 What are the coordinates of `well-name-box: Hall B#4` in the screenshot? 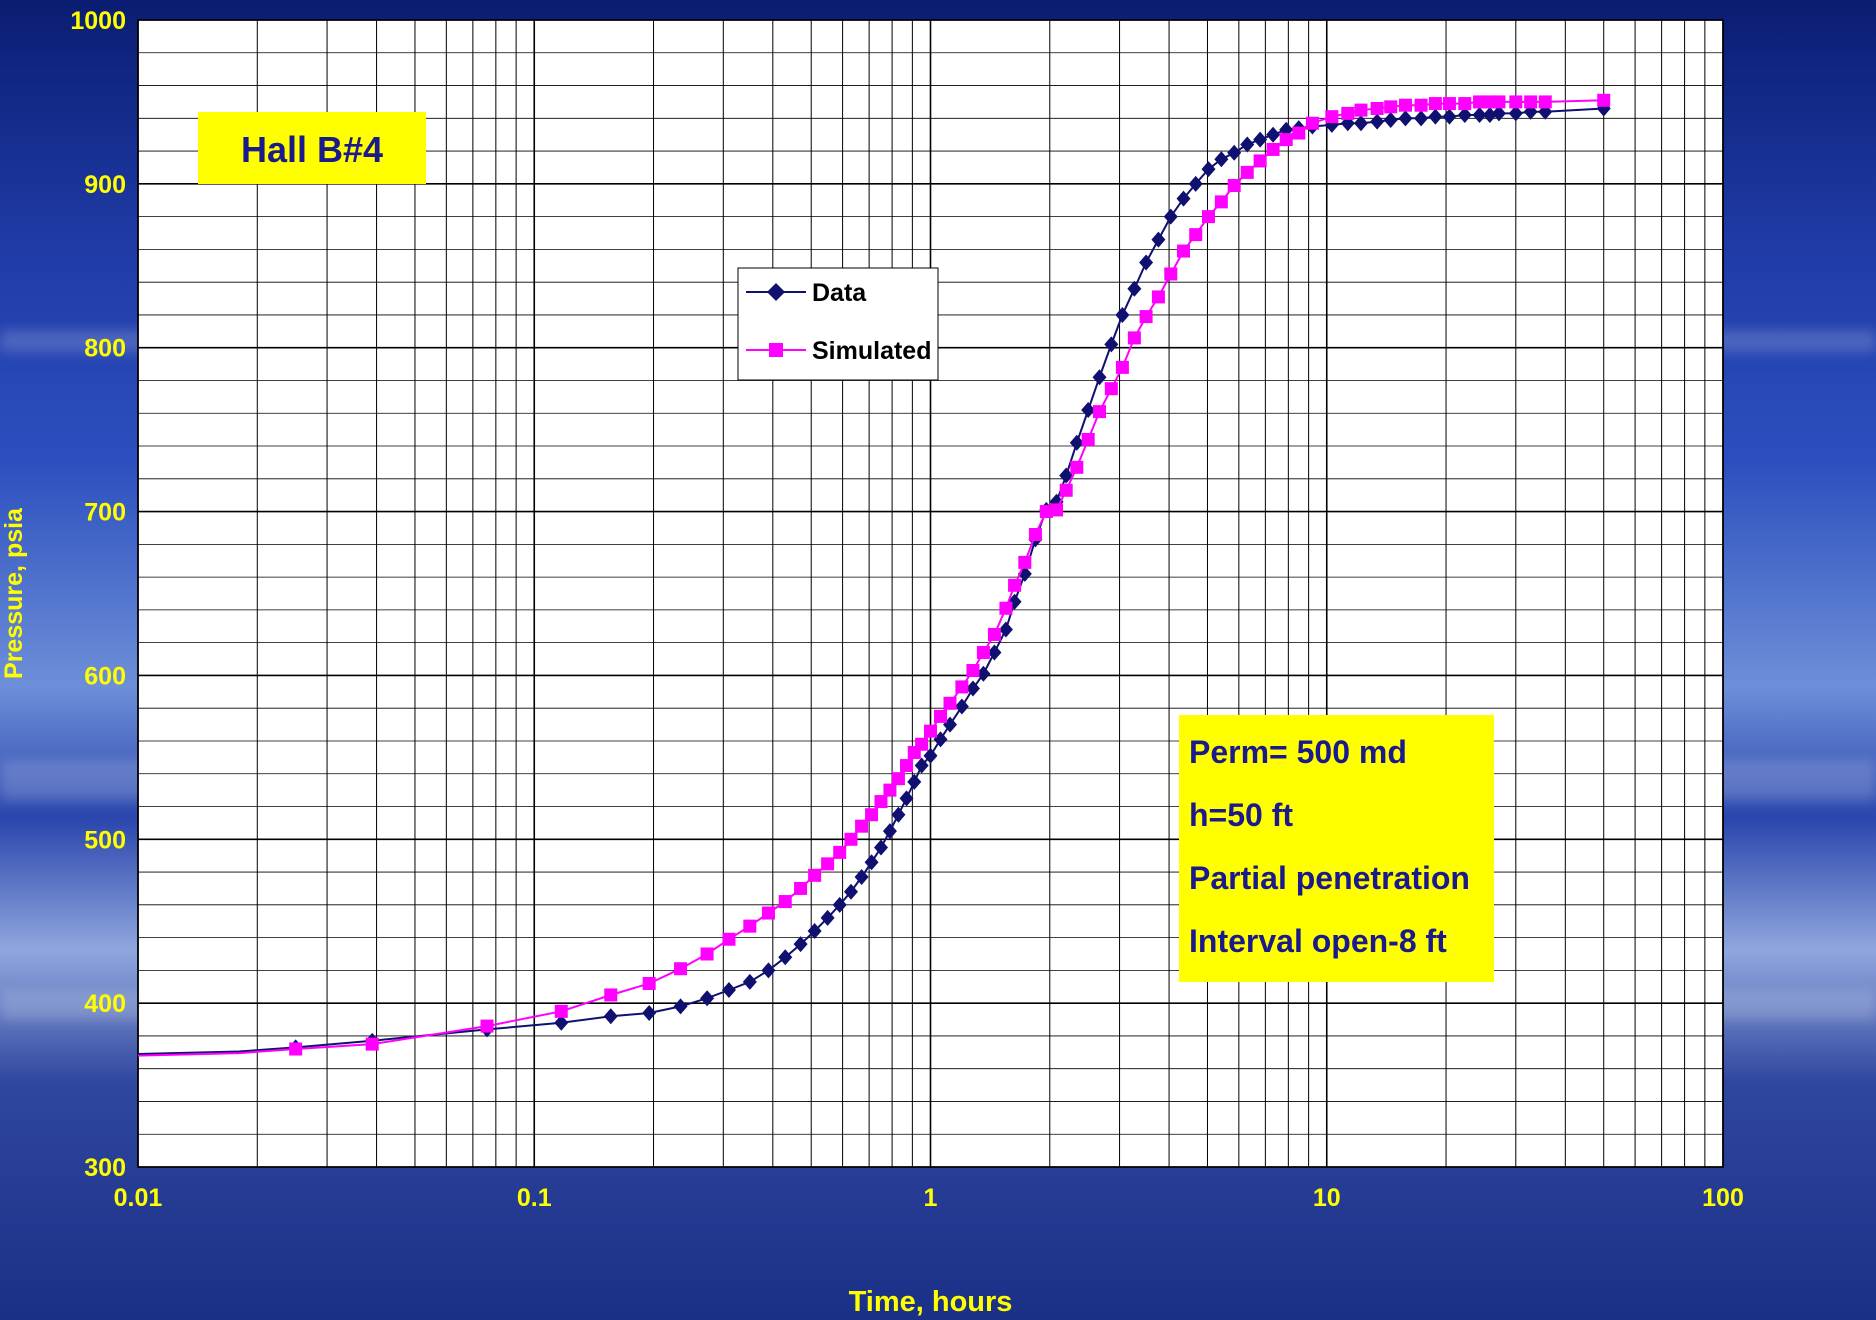 It's located at (312, 148).